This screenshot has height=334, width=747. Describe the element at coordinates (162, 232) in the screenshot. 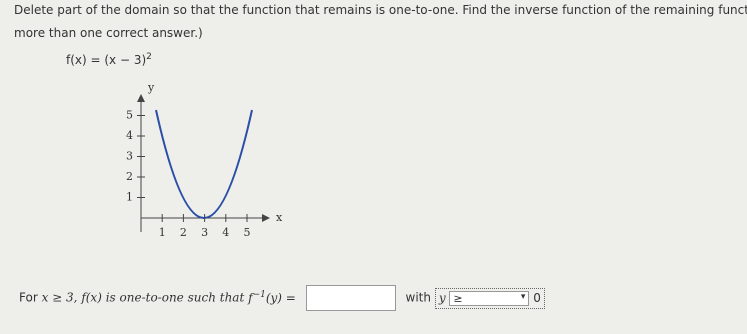

I see `x-tick-label: 1` at that location.